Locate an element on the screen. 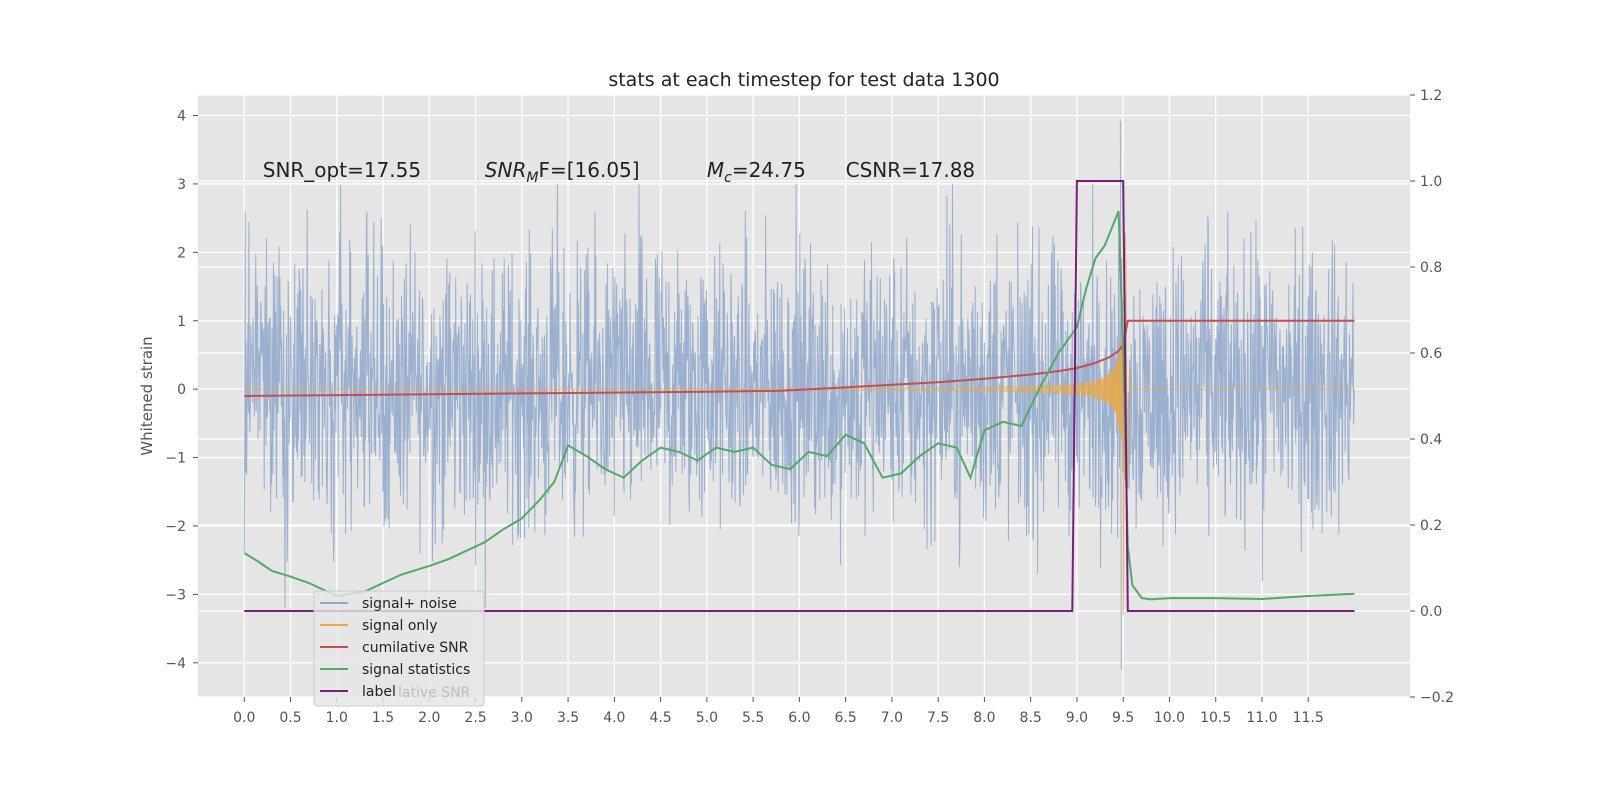 The image size is (1600, 800). annotation-suffix: =24.75 is located at coordinates (769, 170).